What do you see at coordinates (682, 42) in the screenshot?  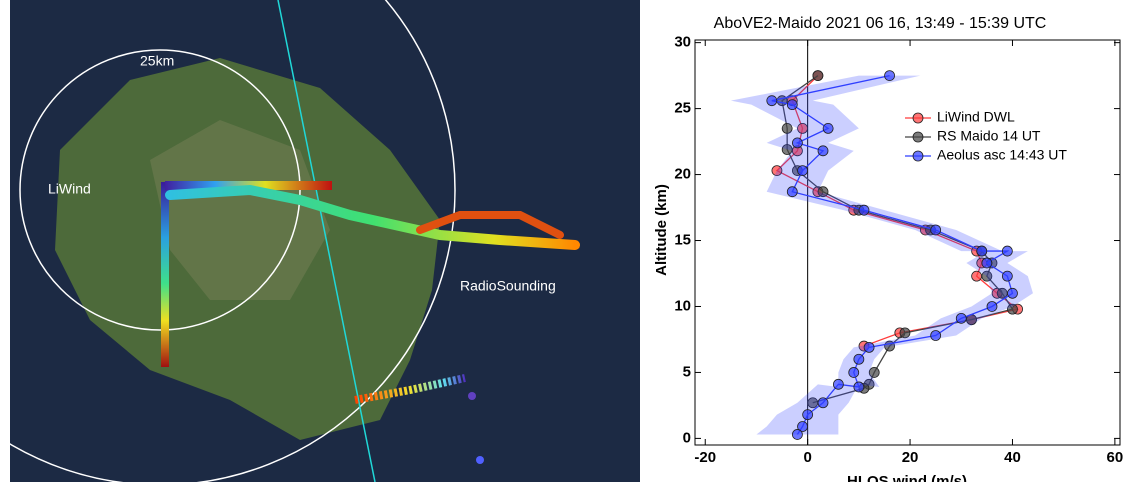 I see `y-tick-label: 30` at bounding box center [682, 42].